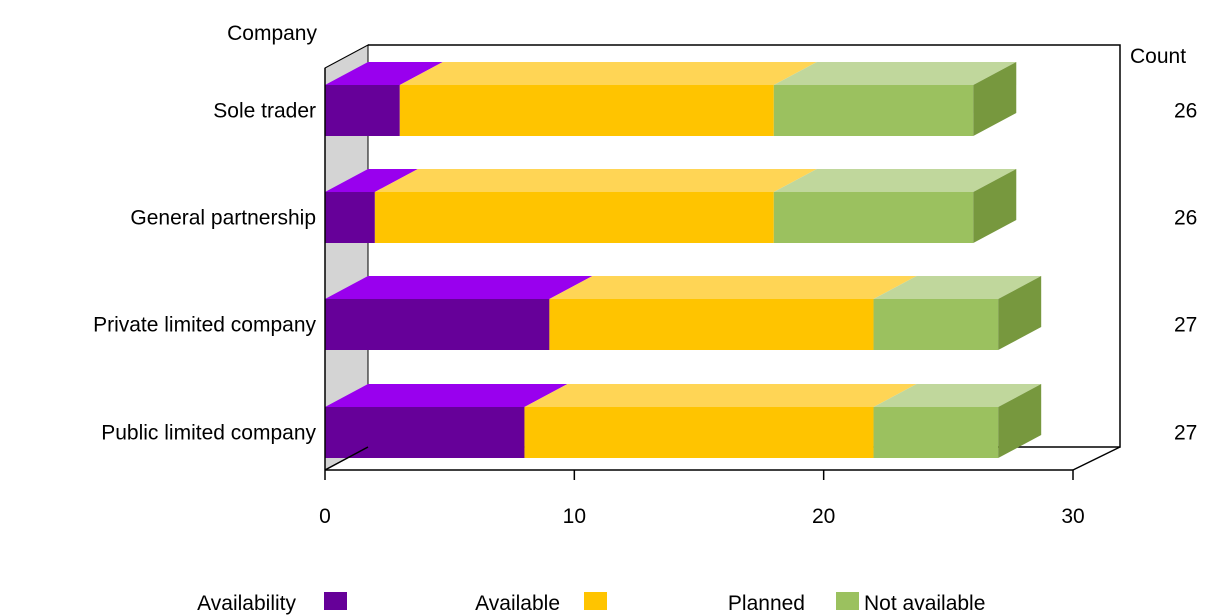  Describe the element at coordinates (384, 73) in the screenshot. I see `bar-sole-trader-available-top` at that location.